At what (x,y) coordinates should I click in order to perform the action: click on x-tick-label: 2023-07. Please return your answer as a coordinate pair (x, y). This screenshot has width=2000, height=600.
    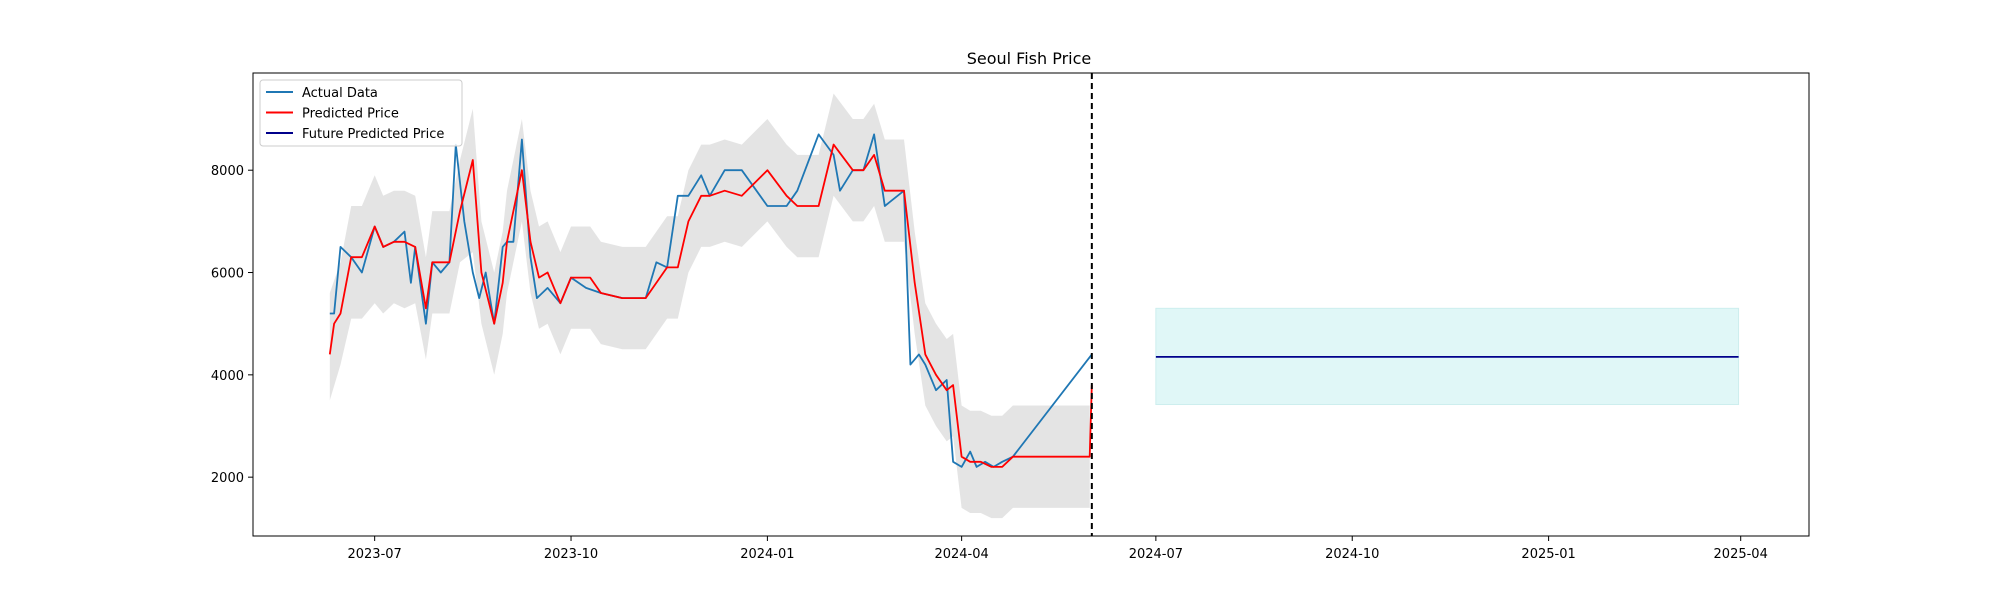
    Looking at the image, I should click on (374, 554).